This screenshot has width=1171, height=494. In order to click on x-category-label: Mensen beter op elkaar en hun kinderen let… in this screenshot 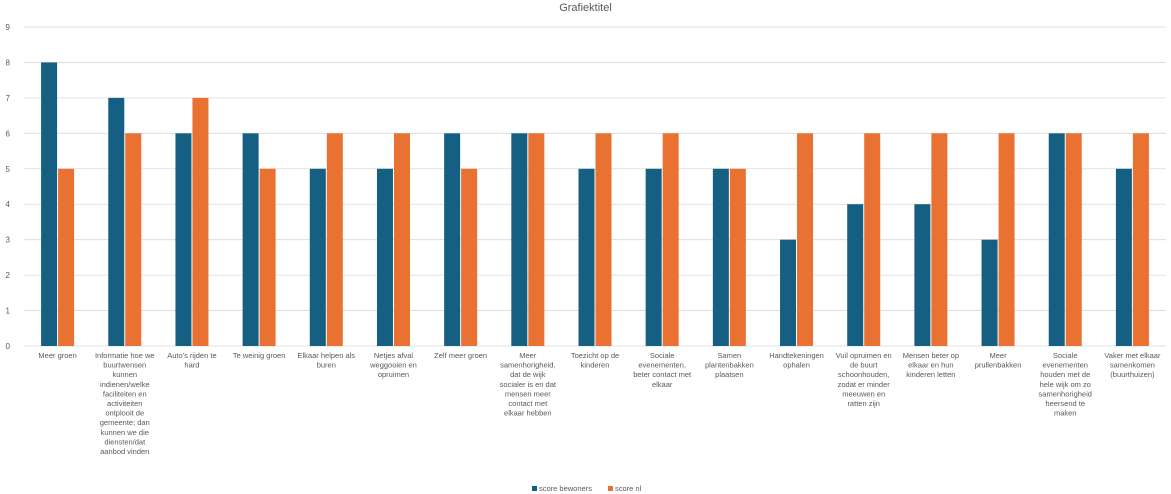, I will do `click(931, 365)`.